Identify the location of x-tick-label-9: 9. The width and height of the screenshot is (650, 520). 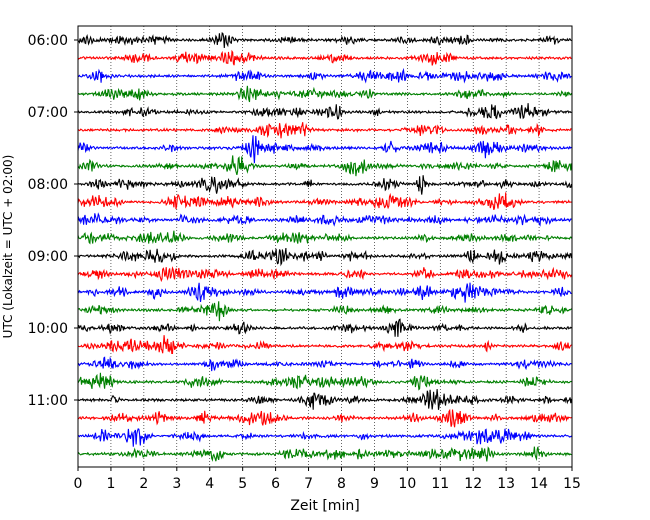
(374, 484).